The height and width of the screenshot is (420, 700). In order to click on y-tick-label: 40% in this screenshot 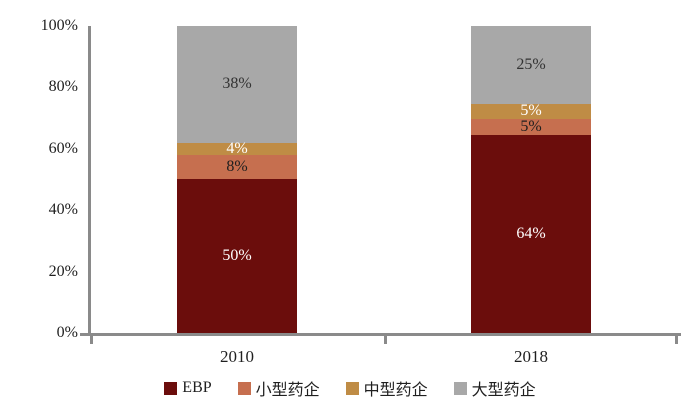, I will do `click(63, 210)`.